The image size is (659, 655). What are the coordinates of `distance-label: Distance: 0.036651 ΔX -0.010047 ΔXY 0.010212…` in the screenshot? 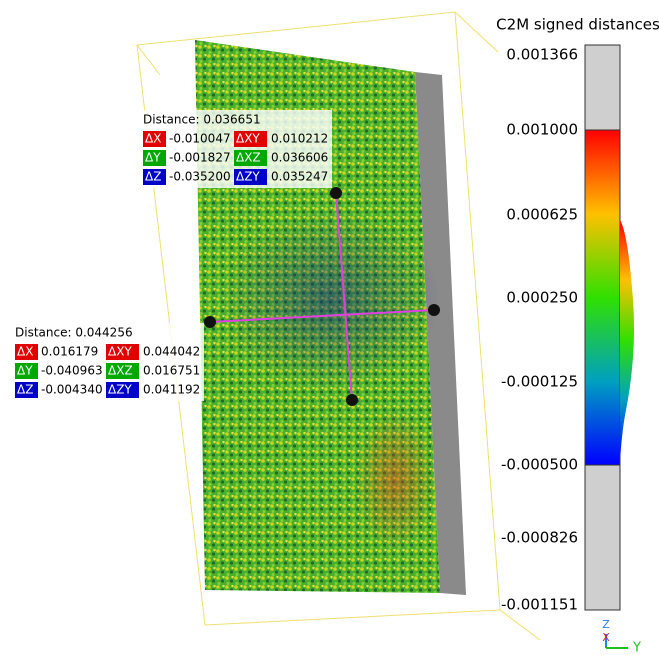 It's located at (236, 149).